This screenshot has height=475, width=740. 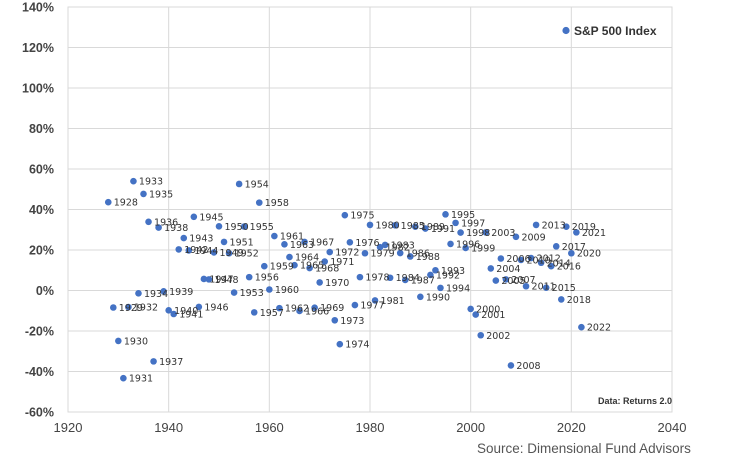 I want to click on point-1984, so click(x=390, y=278).